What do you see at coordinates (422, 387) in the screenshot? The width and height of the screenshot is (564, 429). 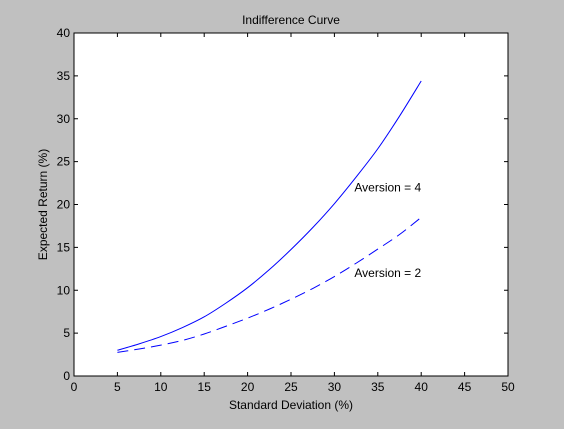 I see `x-tick-label: 40` at bounding box center [422, 387].